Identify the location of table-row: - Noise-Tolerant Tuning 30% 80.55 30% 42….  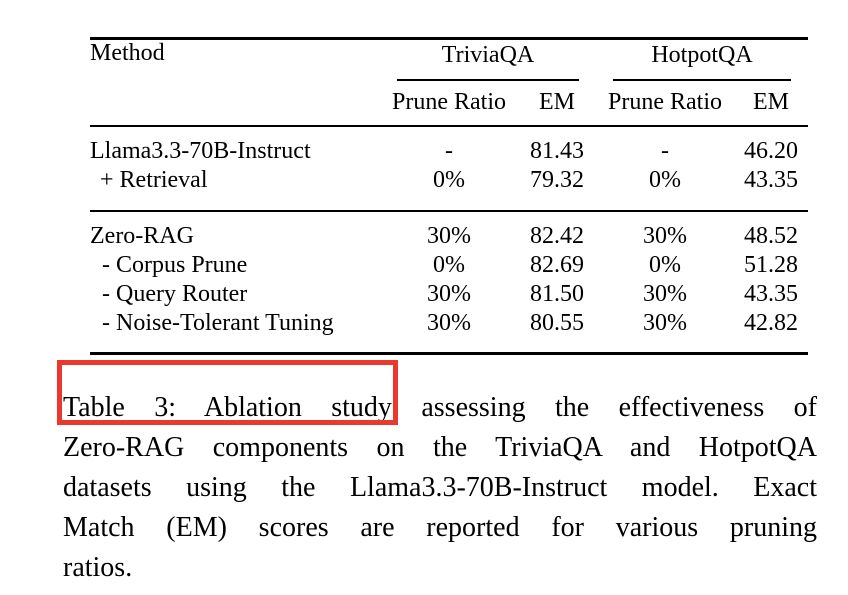
(449, 331).